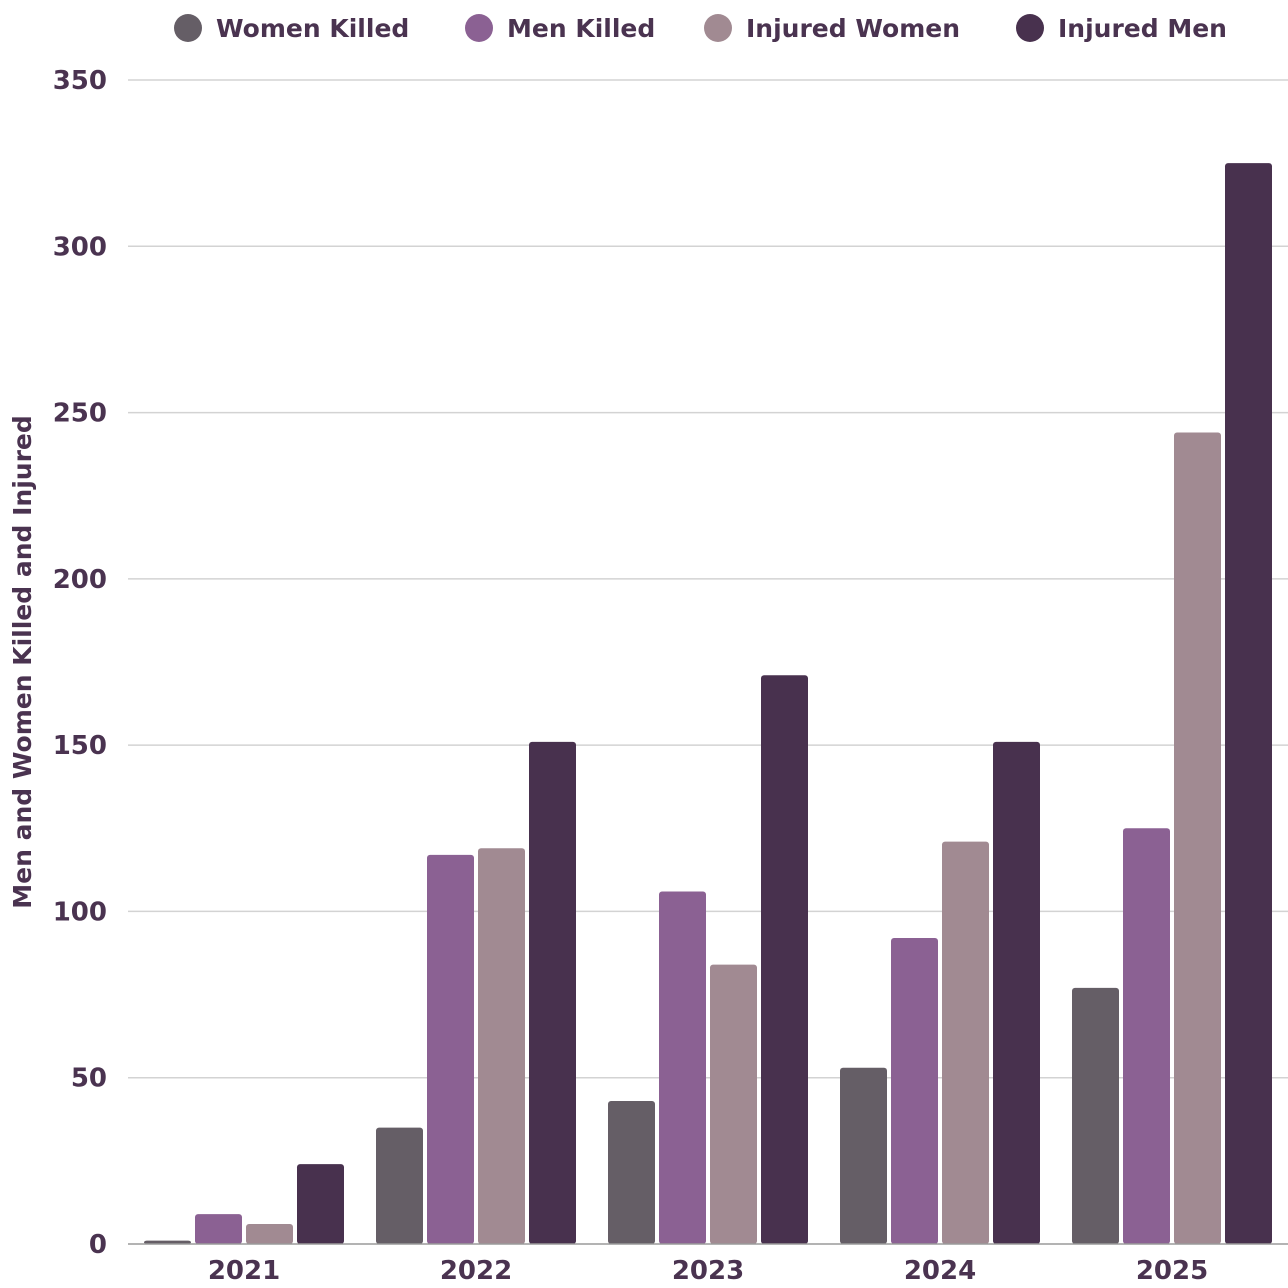  Describe the element at coordinates (1172, 1270) in the screenshot. I see `x-tick-label: 2025` at that location.